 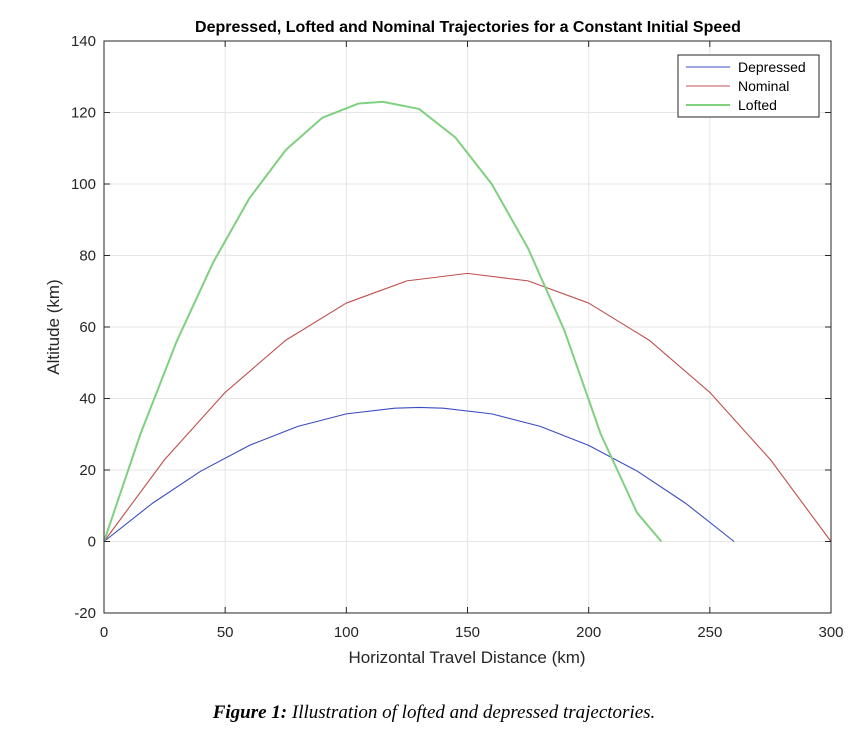 I want to click on legend-label-depressed: Depressed, so click(x=772, y=67).